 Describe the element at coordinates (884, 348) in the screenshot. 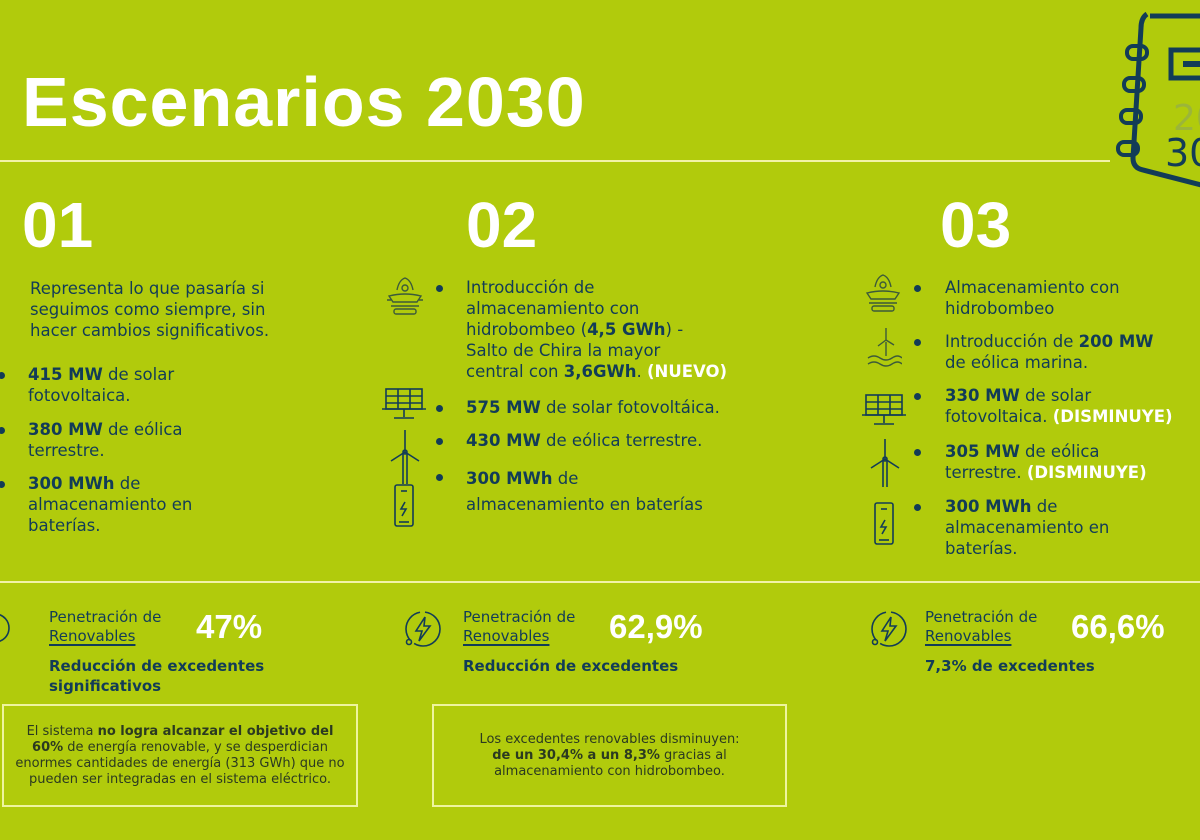

I see `offshore-wind-icon` at that location.